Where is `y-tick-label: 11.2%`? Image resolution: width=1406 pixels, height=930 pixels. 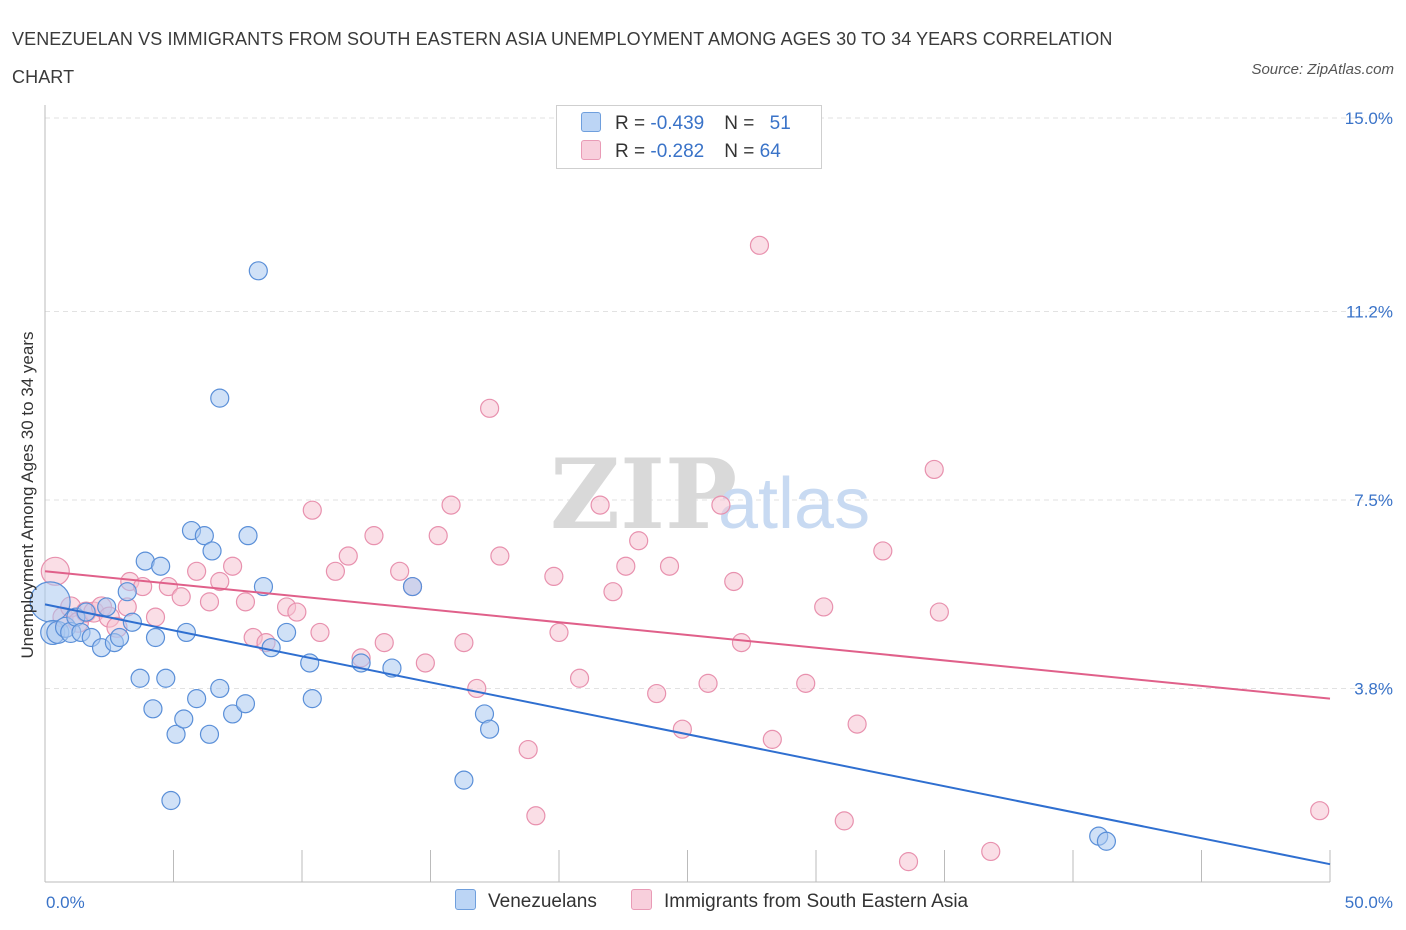
y-tick-label: 11.2% is located at coordinates (1369, 312).